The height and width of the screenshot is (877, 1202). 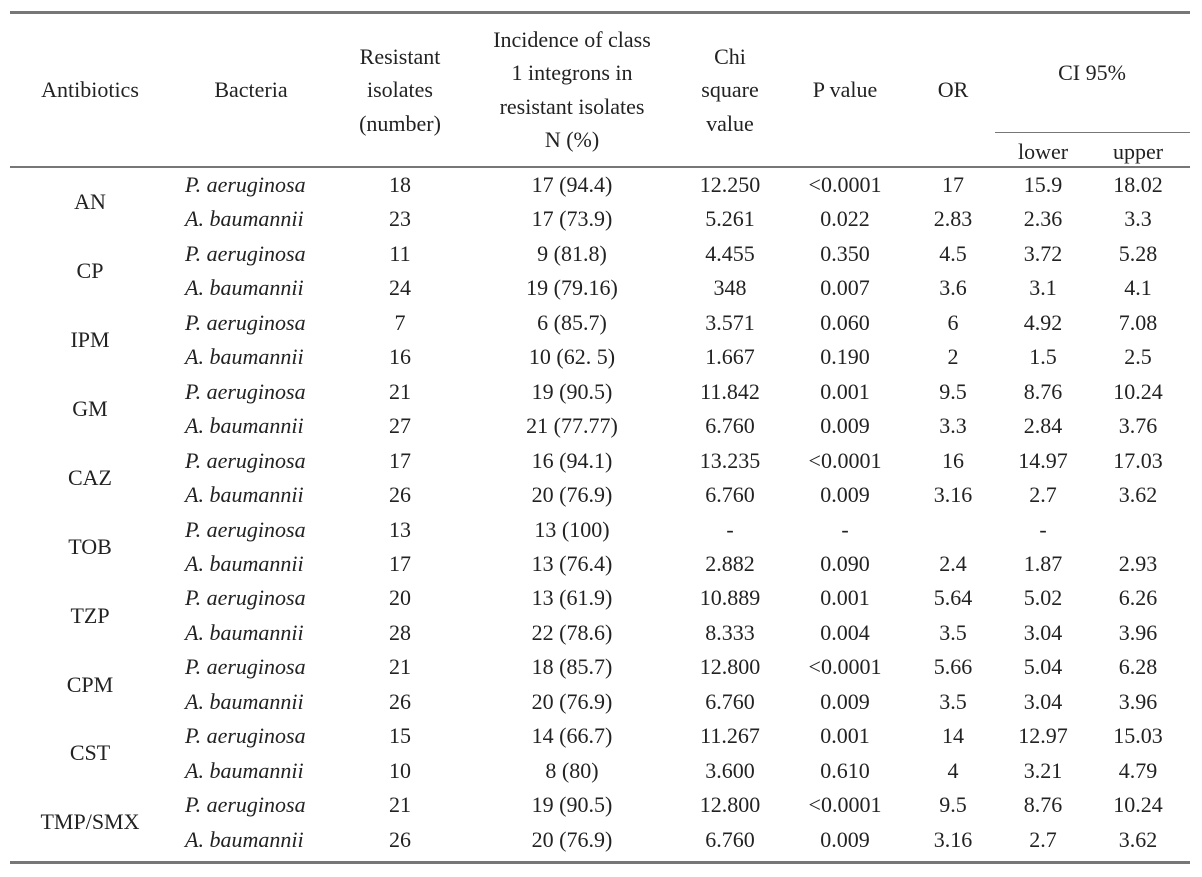 What do you see at coordinates (90, 202) in the screenshot?
I see `antibiotic-label: AN` at bounding box center [90, 202].